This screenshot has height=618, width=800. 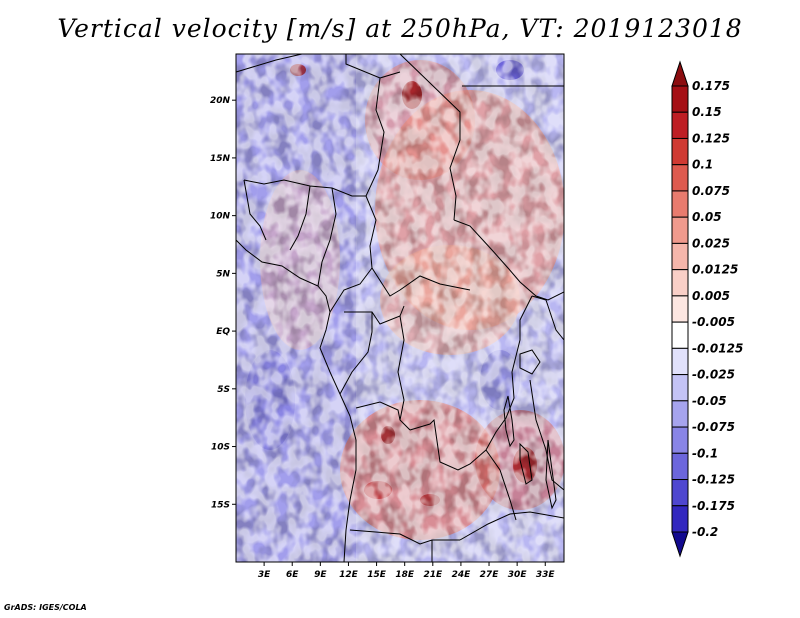 What do you see at coordinates (220, 448) in the screenshot?
I see `lat-tick-label: 10S` at bounding box center [220, 448].